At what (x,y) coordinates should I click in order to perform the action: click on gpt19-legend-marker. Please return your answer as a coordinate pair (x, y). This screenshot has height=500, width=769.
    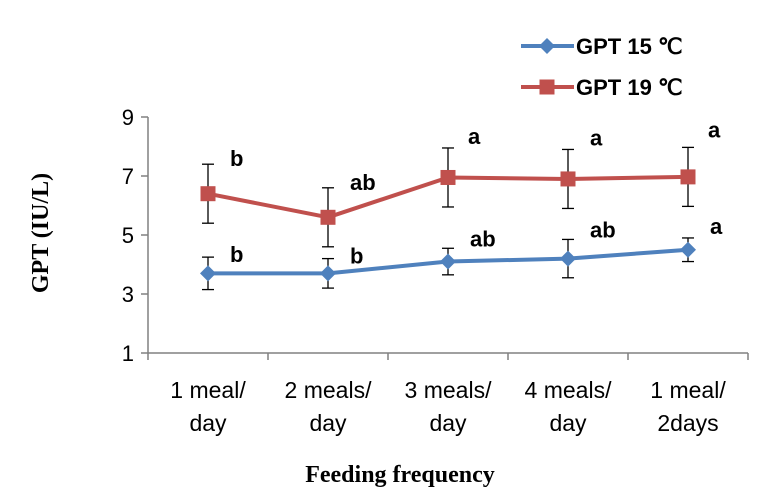
    Looking at the image, I should click on (547, 87).